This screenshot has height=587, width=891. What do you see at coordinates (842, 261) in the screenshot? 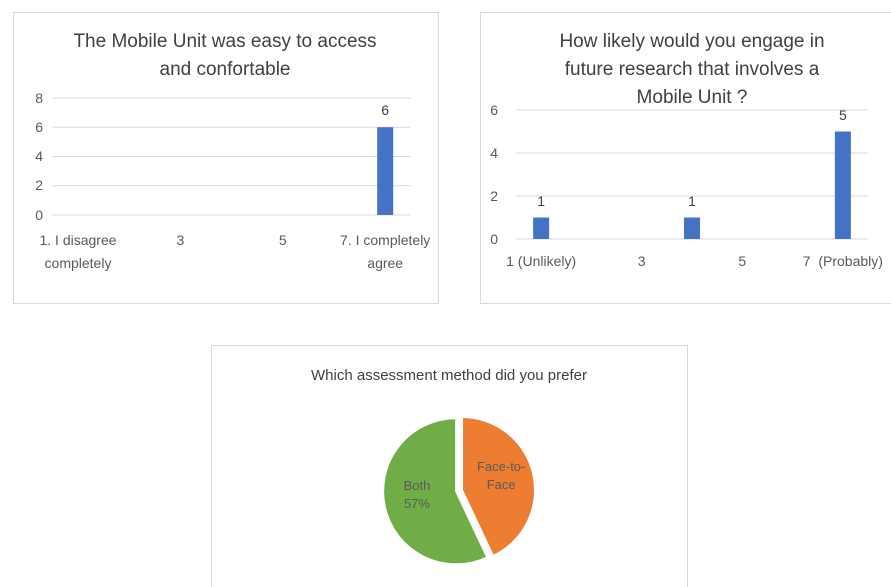
I see `x-tick-label: 7 (Probably)` at bounding box center [842, 261].